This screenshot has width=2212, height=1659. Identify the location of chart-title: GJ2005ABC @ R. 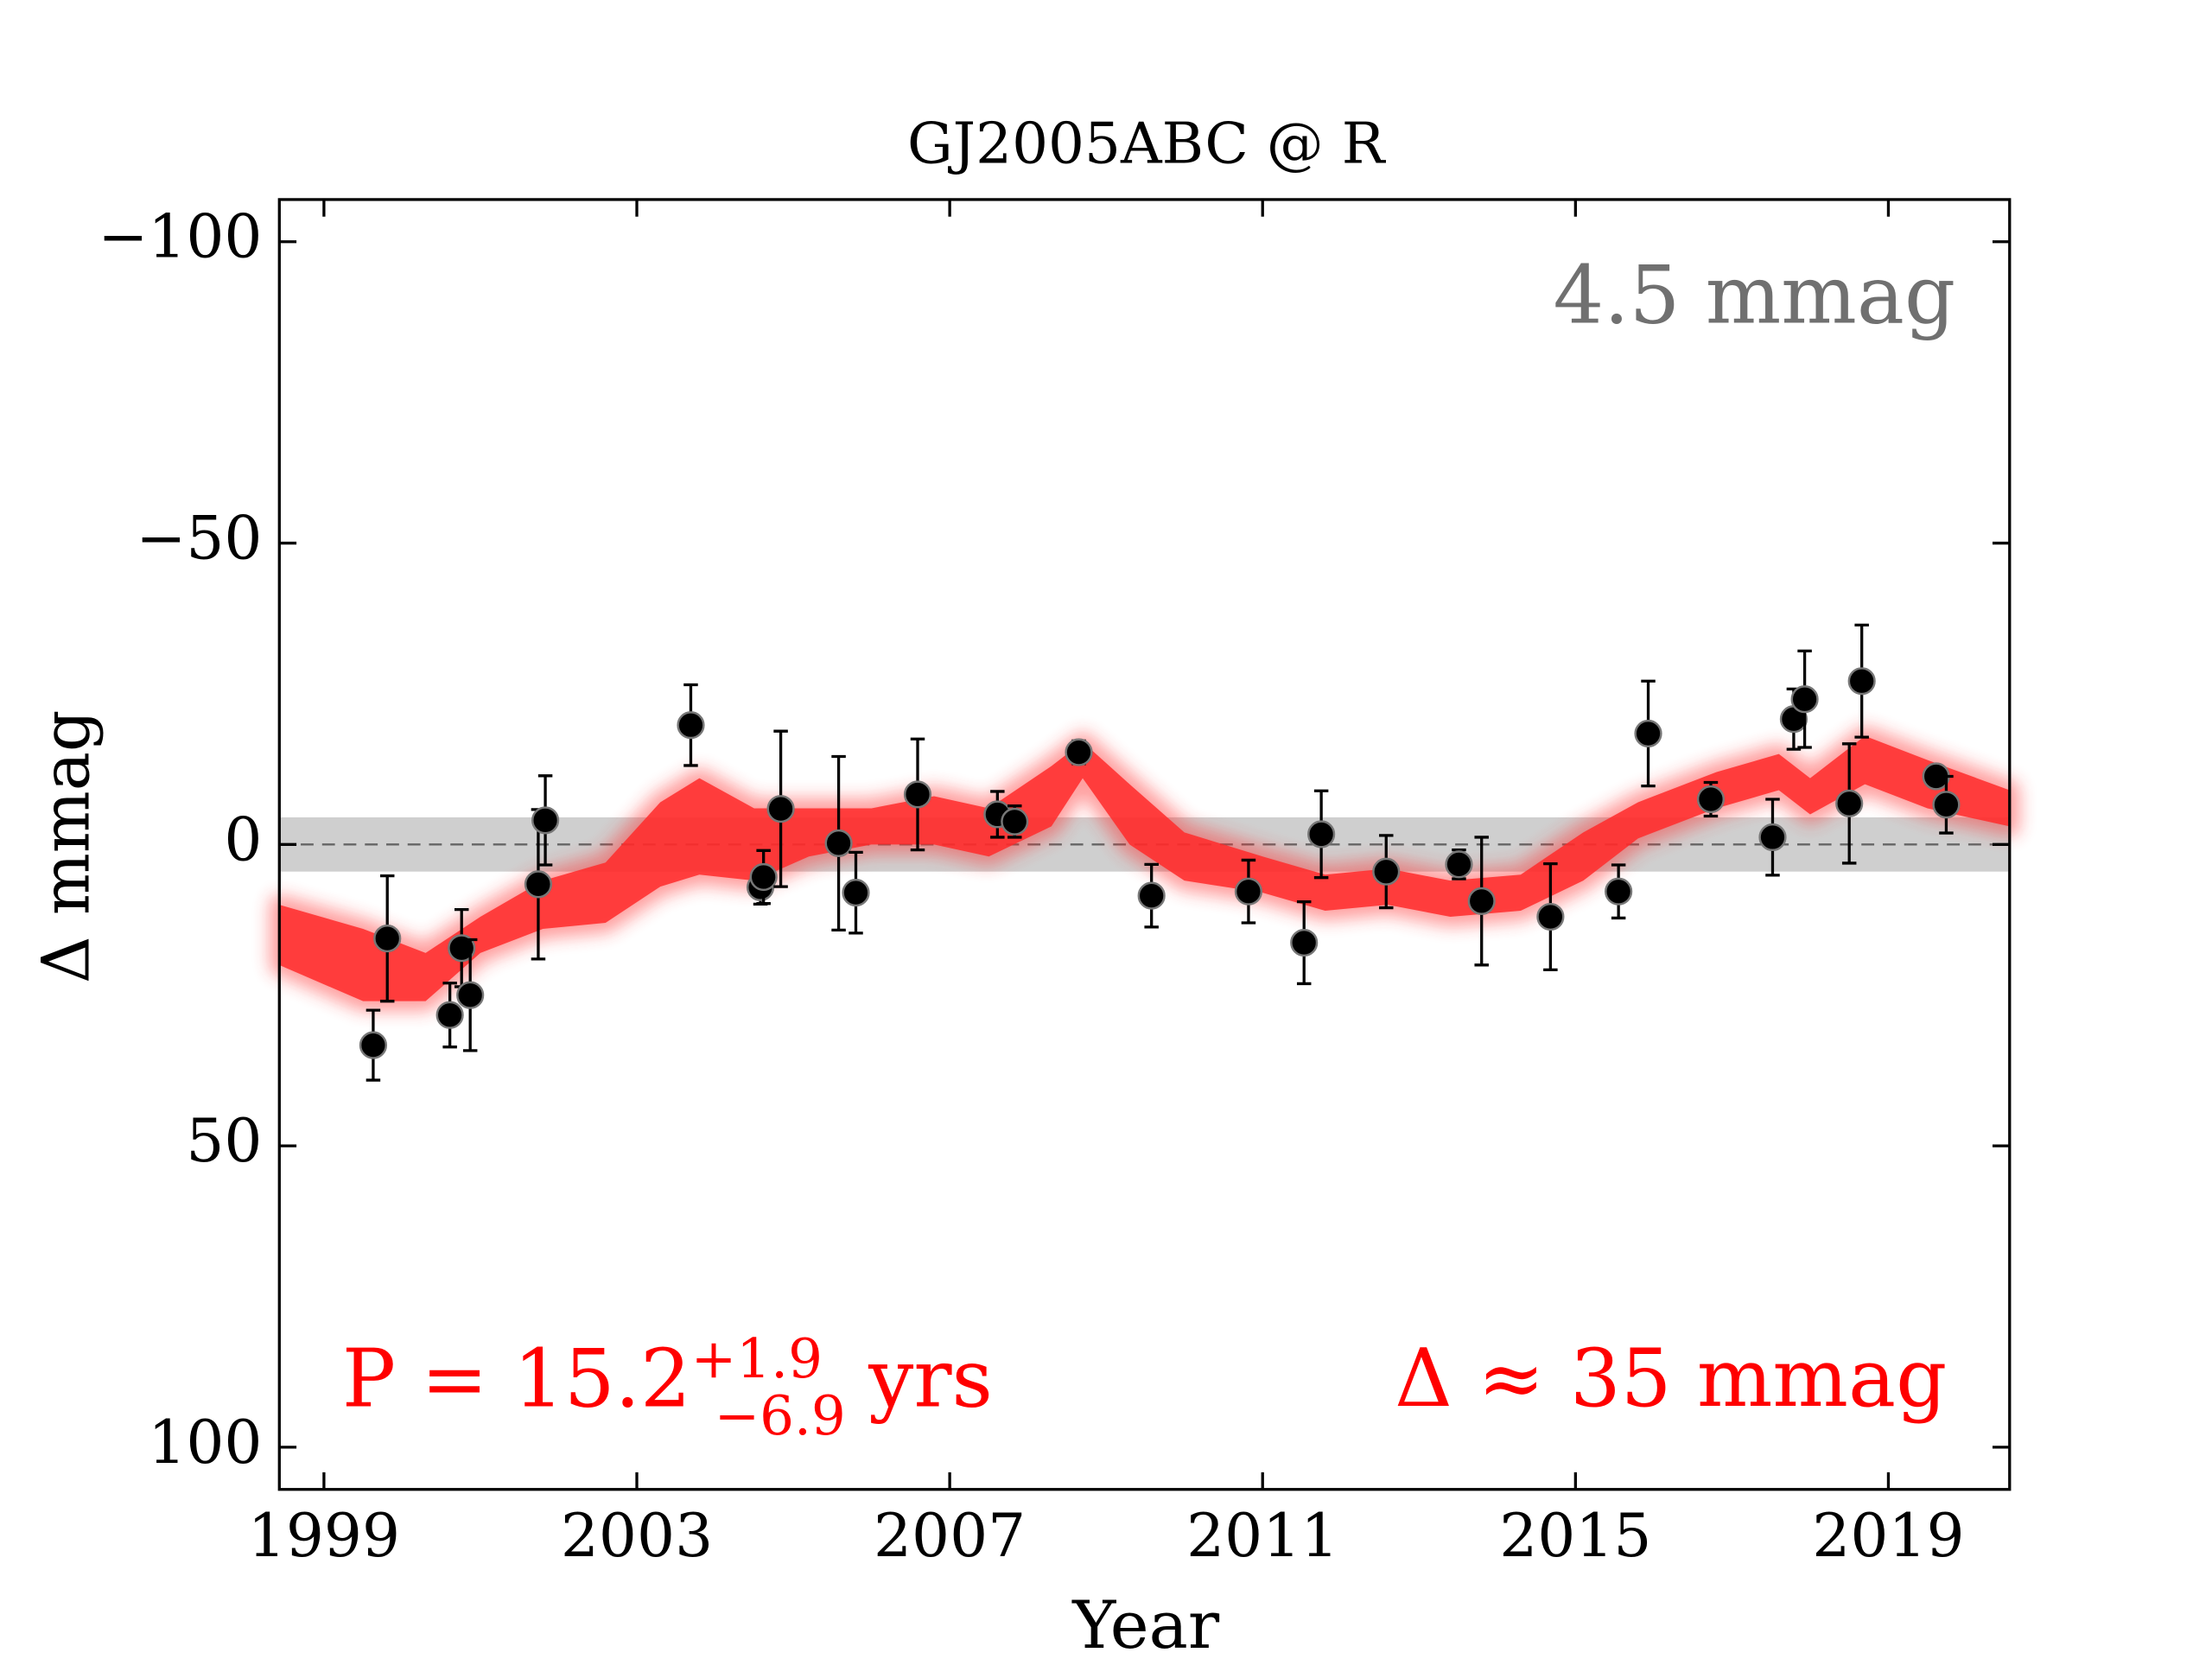
(1147, 144).